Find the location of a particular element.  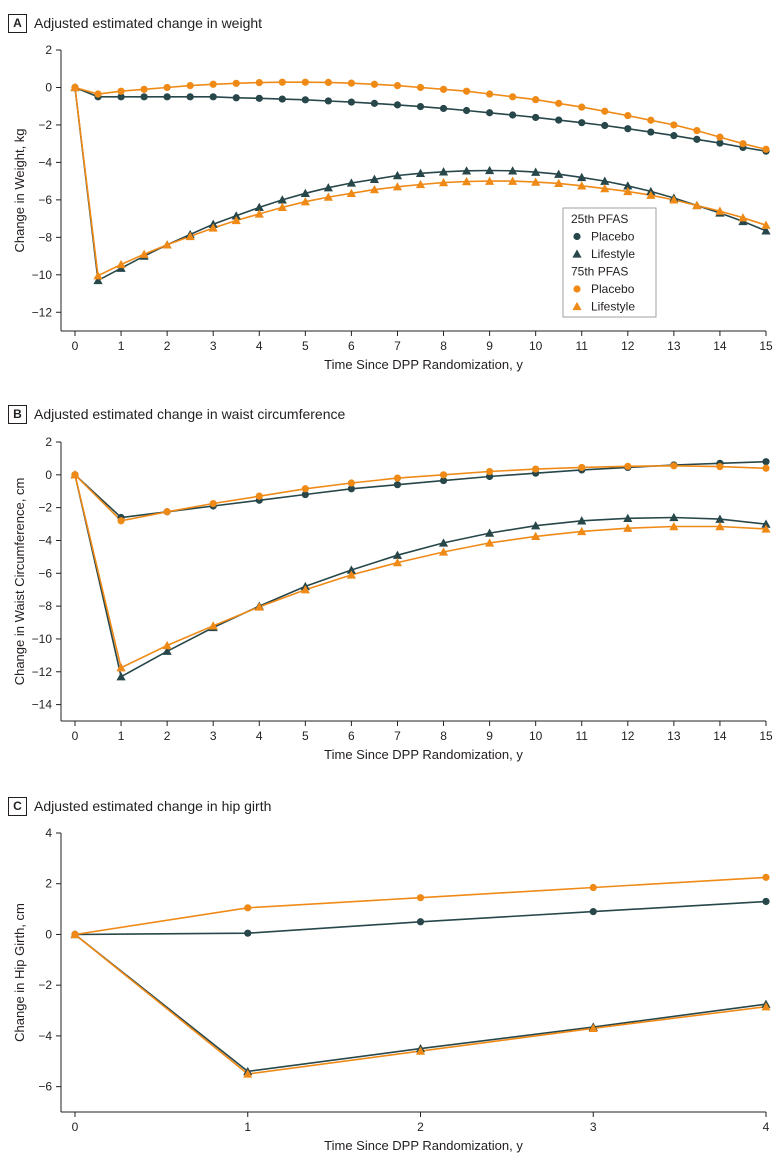

y-tick-label: −12 is located at coordinates (42, 312).